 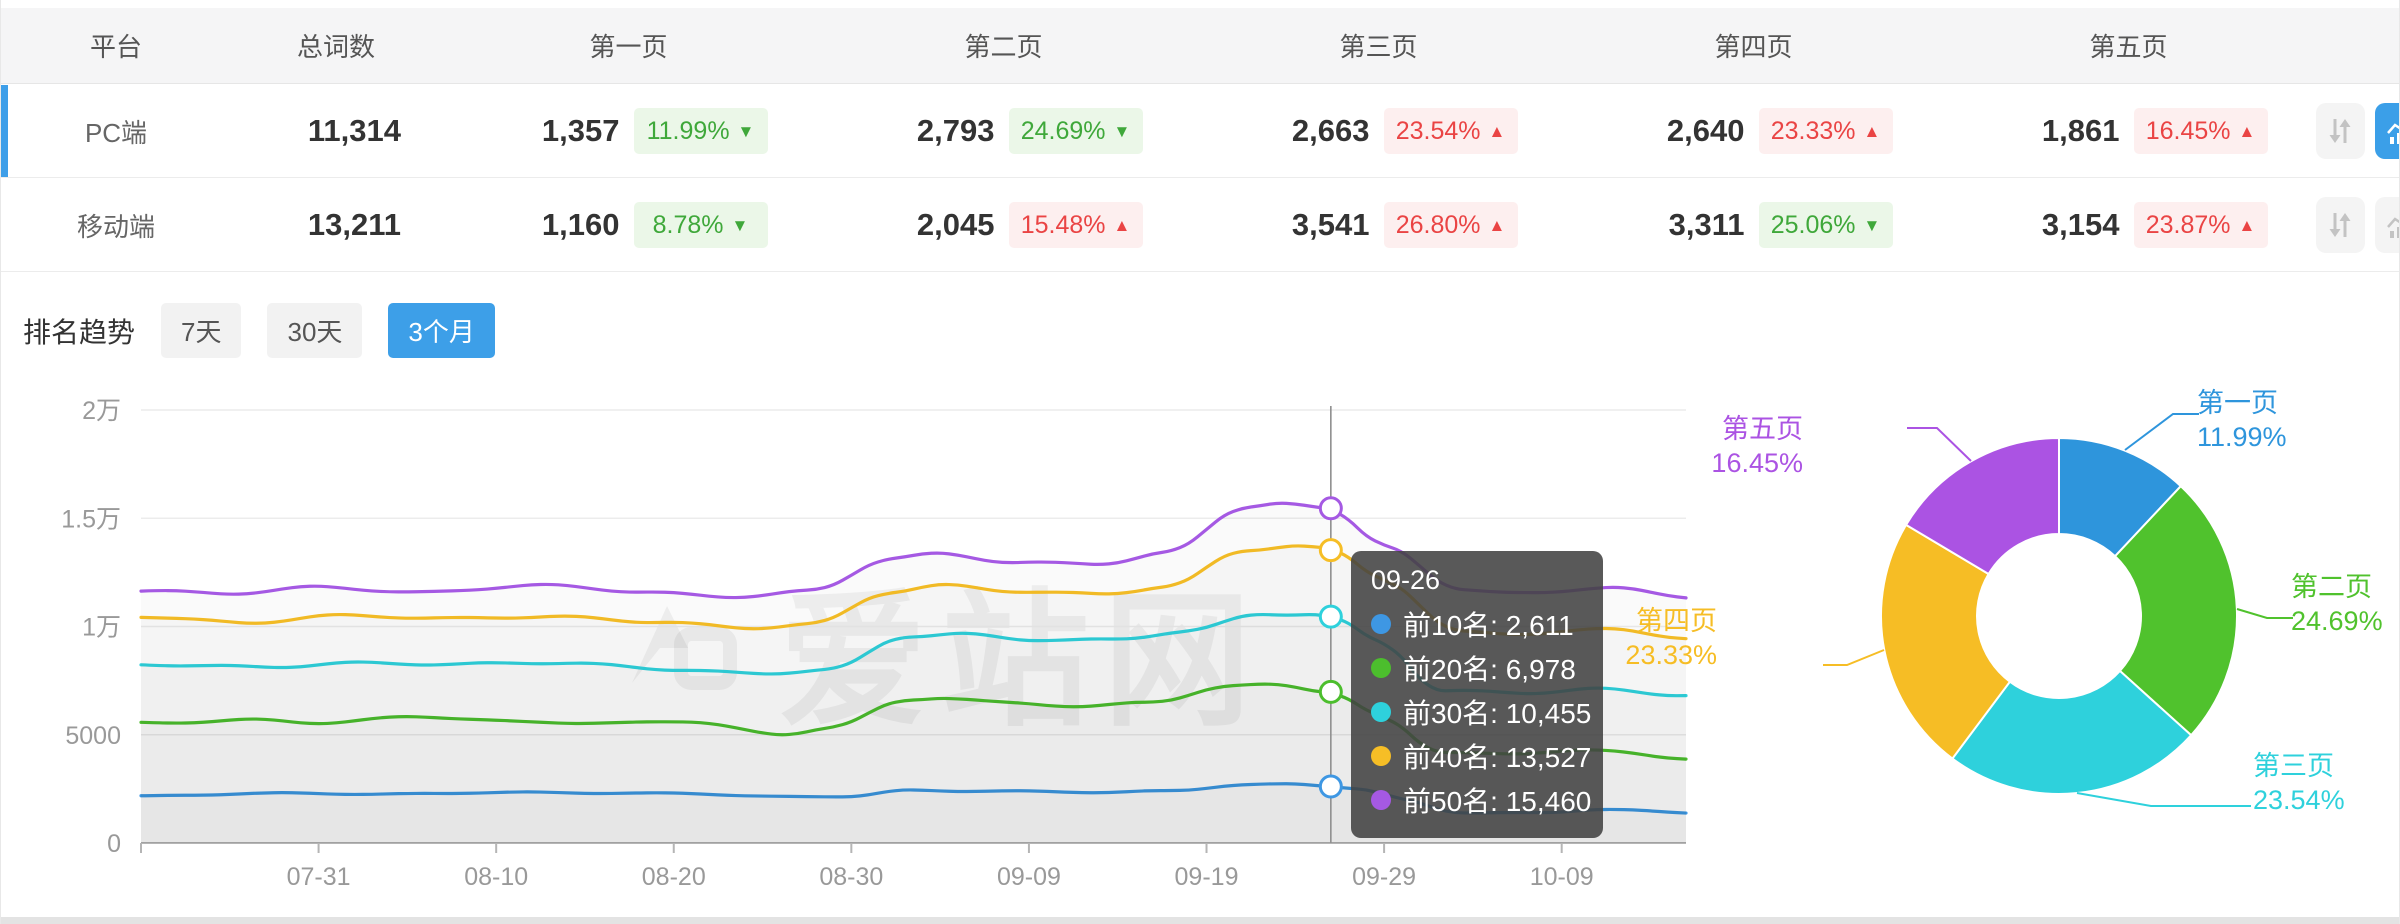 What do you see at coordinates (1406, 580) in the screenshot?
I see `tooltip-date: 09-26` at bounding box center [1406, 580].